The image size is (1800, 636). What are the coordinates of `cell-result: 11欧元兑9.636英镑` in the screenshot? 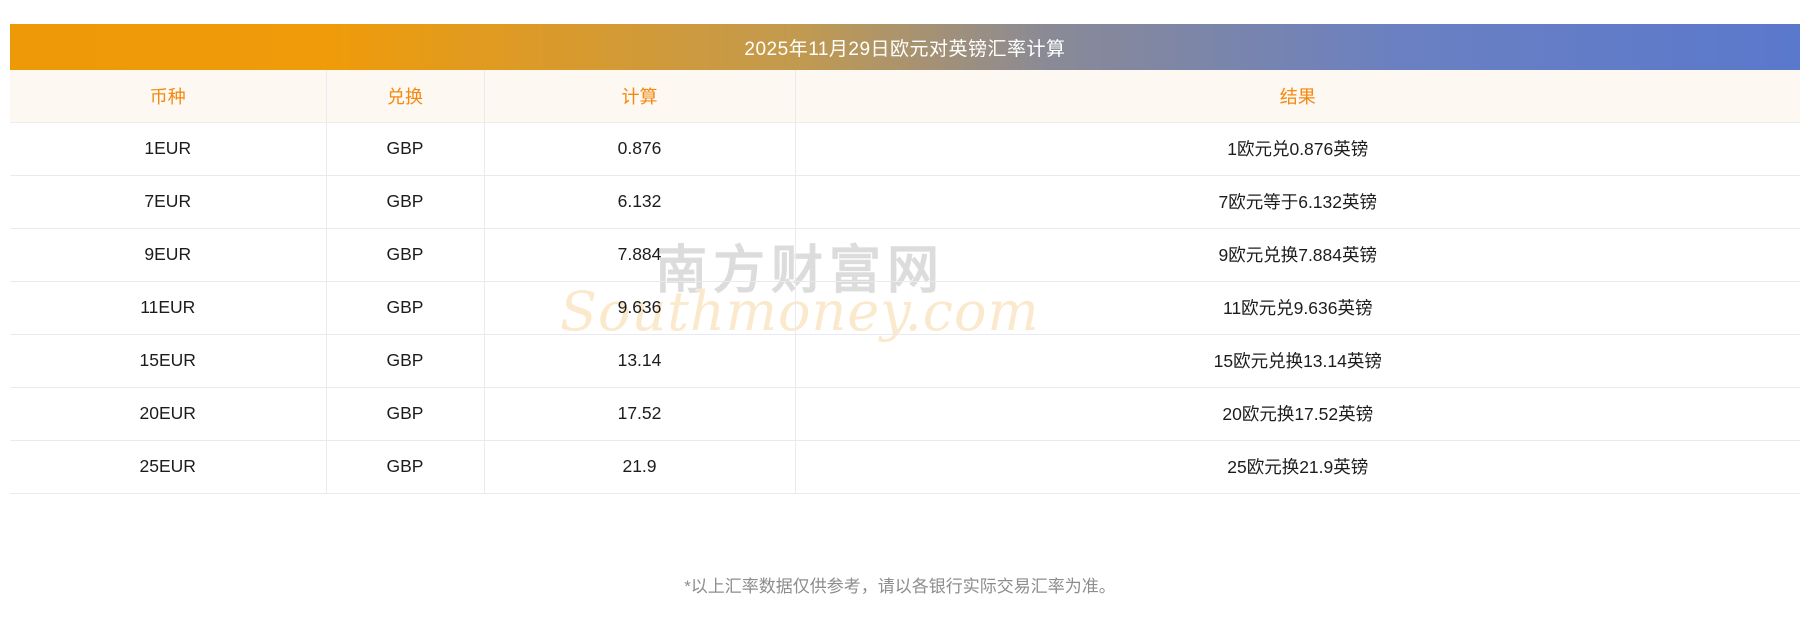 It's located at (1297, 308).